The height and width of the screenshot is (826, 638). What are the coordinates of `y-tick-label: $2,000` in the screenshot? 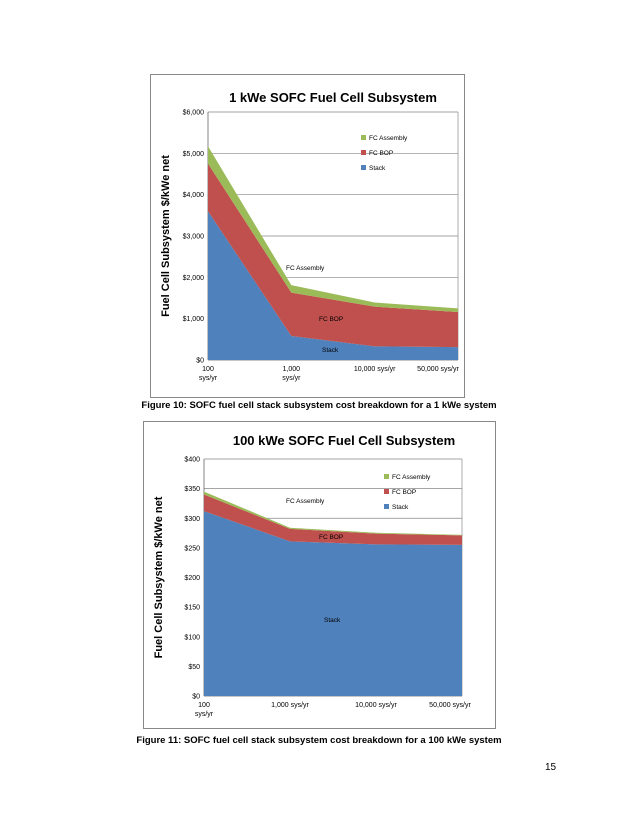 It's located at (194, 278).